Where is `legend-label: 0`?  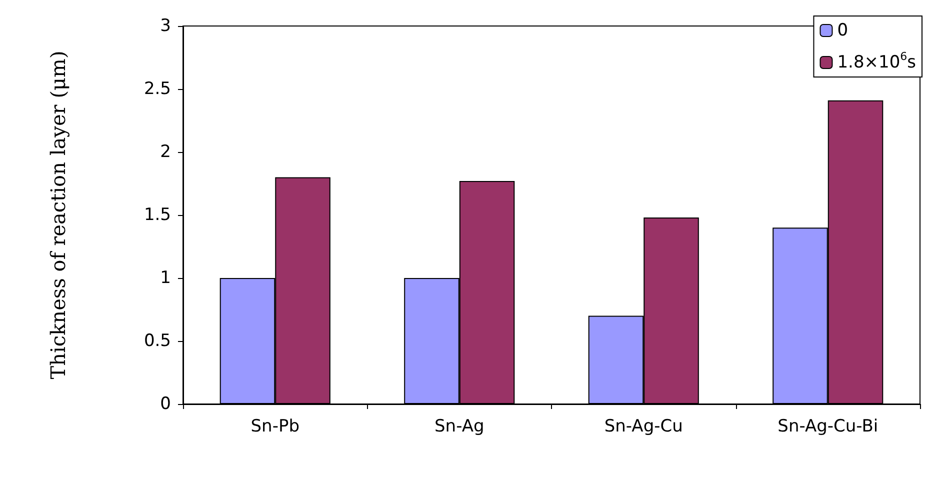
legend-label: 0 is located at coordinates (842, 30).